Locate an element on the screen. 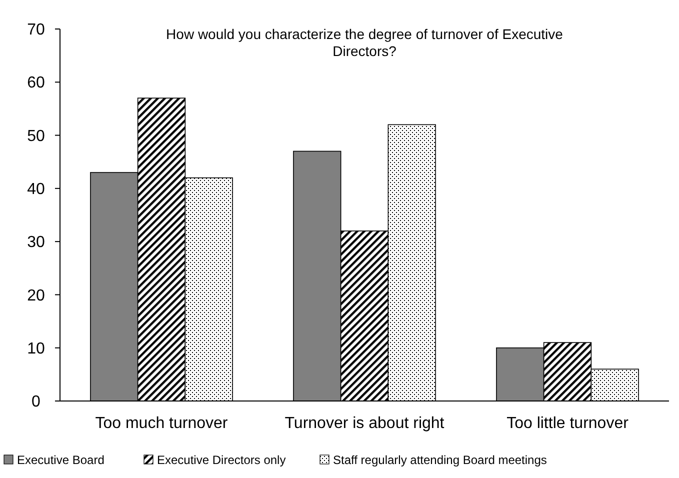 The height and width of the screenshot is (478, 679). chart-title: How would you characterize the degree of turnover of Executive Directors? is located at coordinates (365, 42).